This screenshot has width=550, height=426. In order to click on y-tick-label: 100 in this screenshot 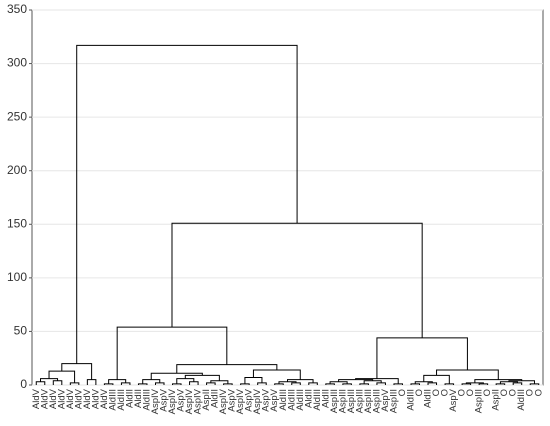, I will do `click(17, 277)`.